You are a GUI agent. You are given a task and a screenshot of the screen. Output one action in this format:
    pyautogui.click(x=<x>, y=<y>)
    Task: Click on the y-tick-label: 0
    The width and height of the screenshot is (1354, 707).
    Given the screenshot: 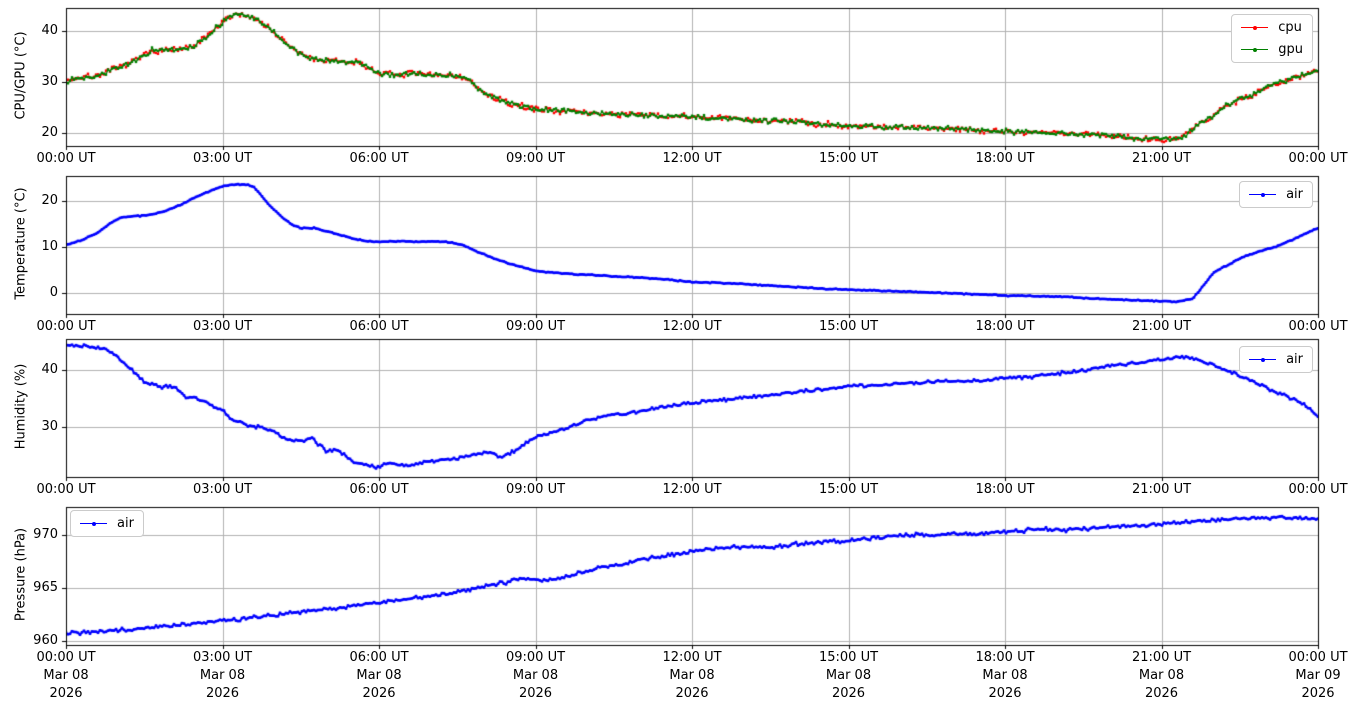 What is the action you would take?
    pyautogui.click(x=53, y=293)
    